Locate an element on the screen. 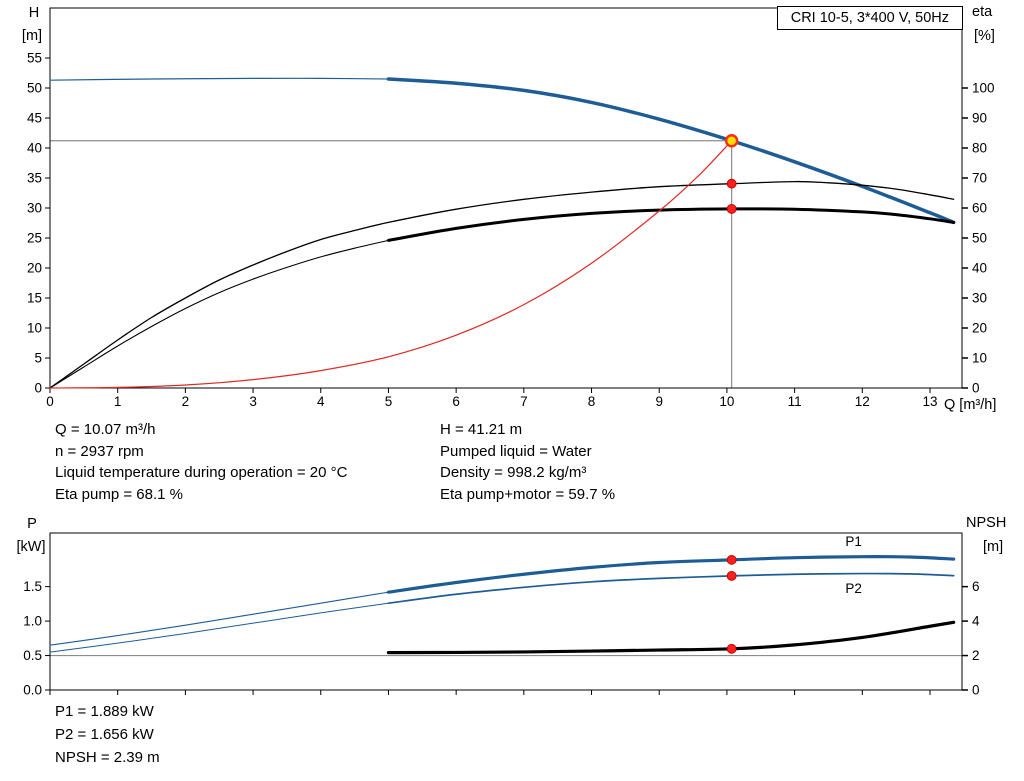 The width and height of the screenshot is (1024, 781). h-axis-label: H is located at coordinates (34, 13).